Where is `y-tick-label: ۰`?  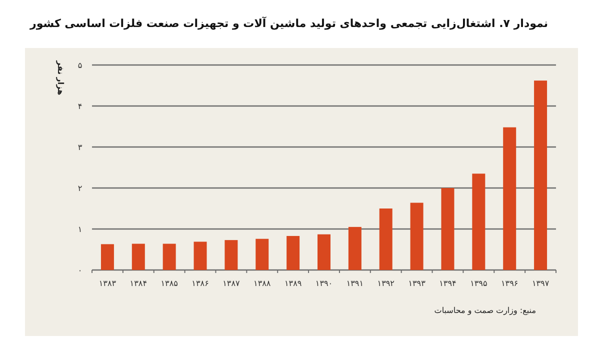 y-tick-label: ۰ is located at coordinates (80, 270).